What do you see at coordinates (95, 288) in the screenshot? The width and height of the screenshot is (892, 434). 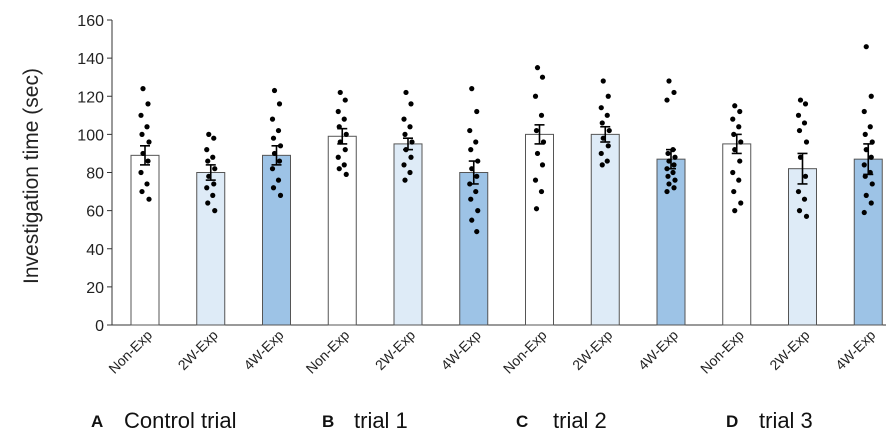 I see `y-tick-label: 20` at bounding box center [95, 288].